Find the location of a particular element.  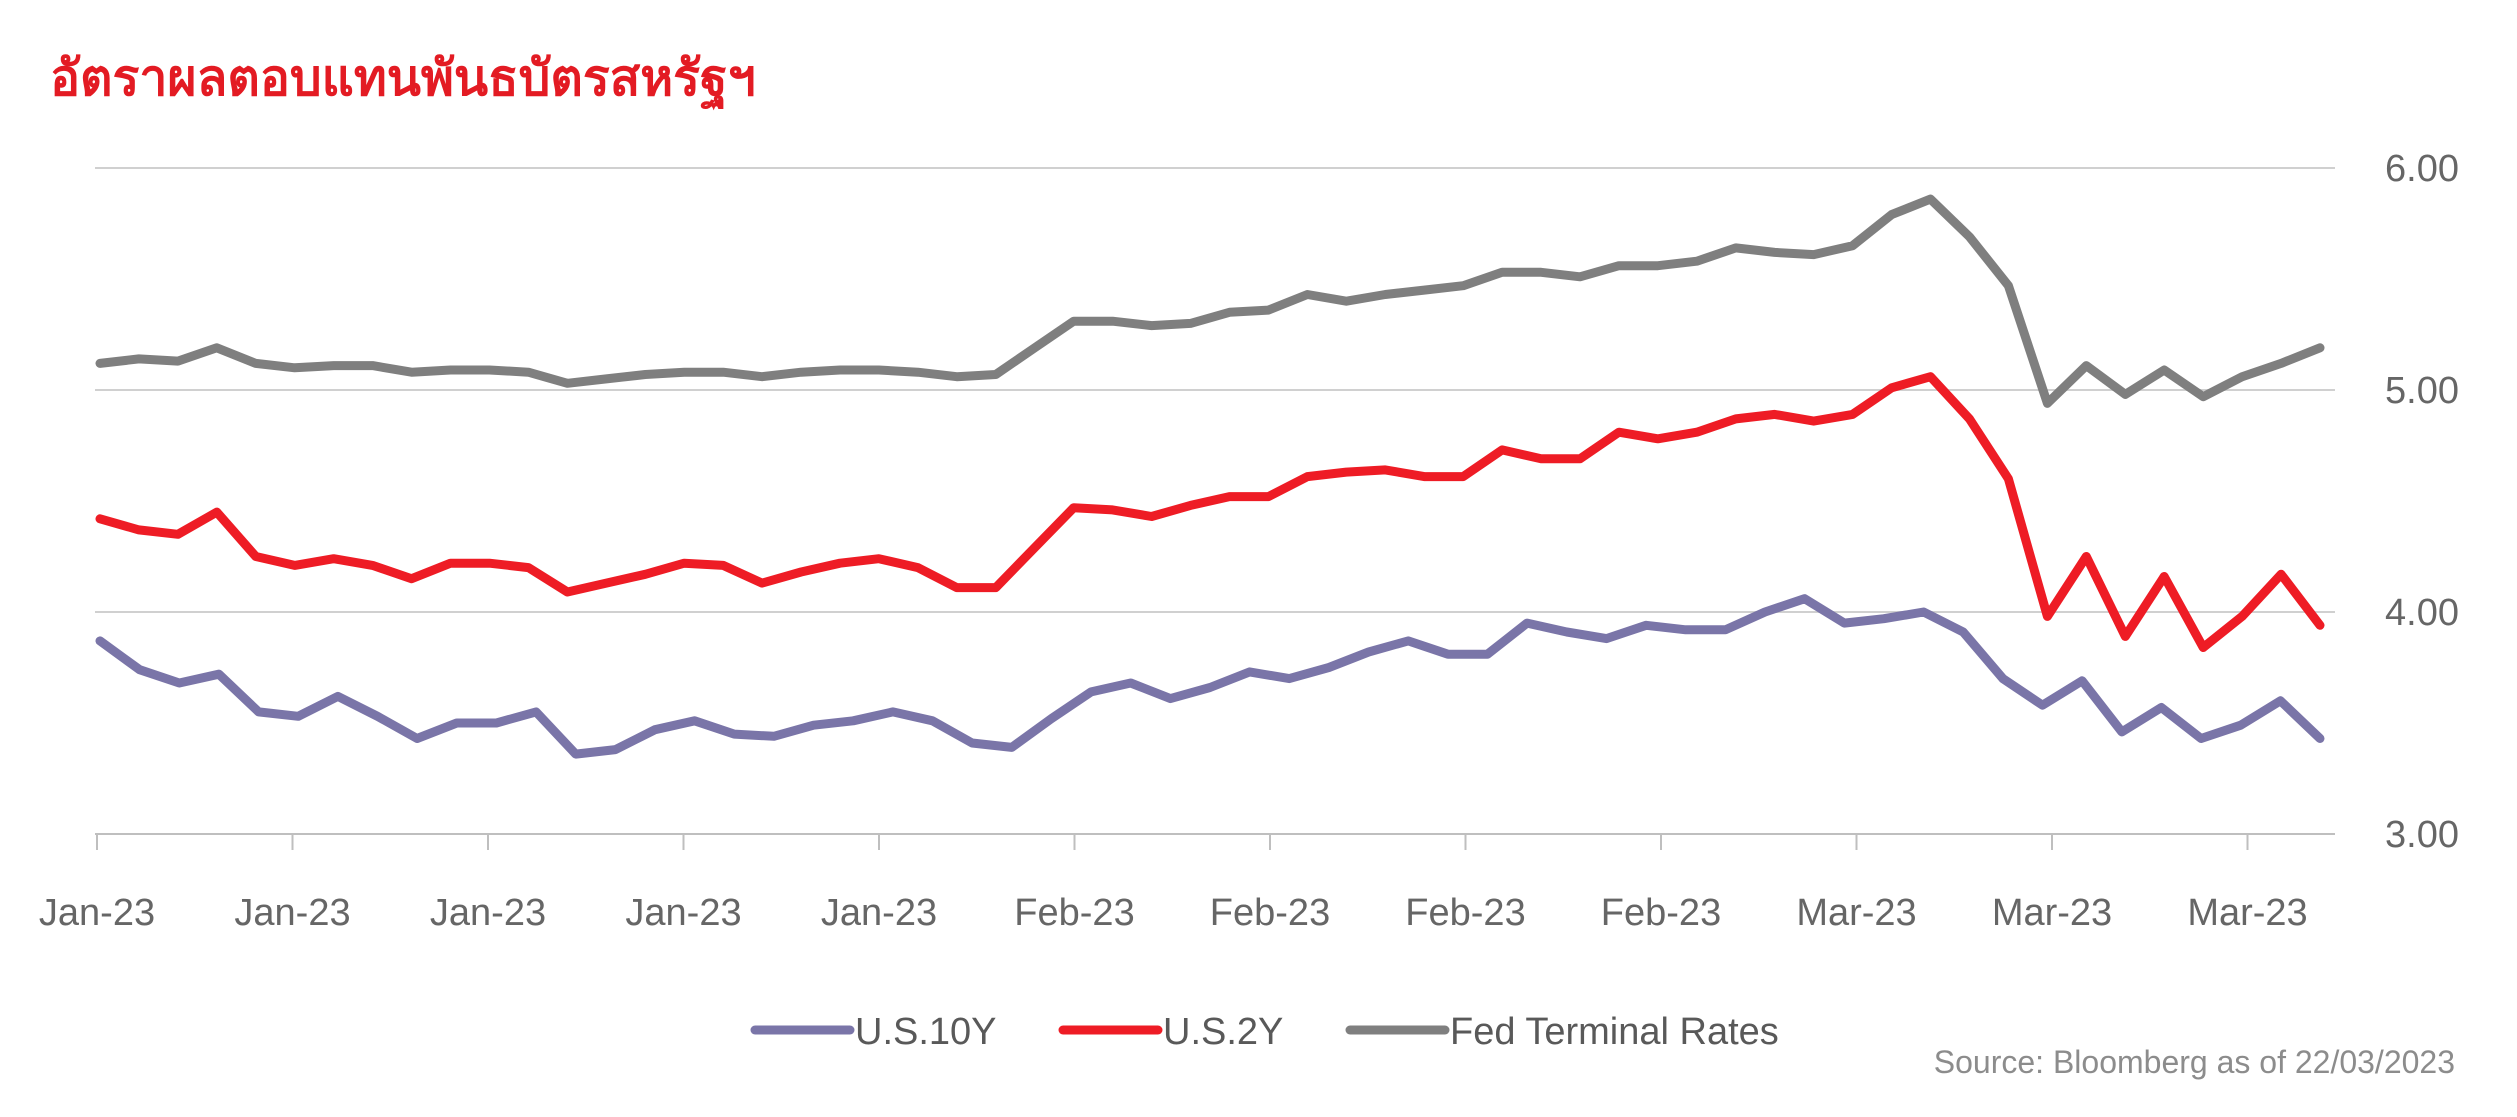

y-tick-label: 3.00 is located at coordinates (2422, 835).